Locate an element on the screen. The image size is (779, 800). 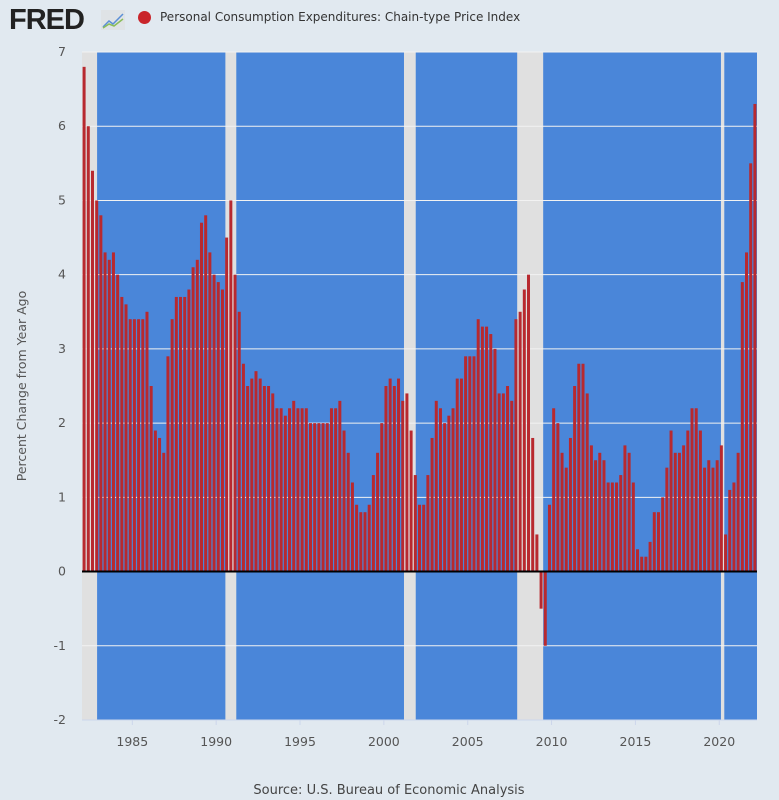
recession-shading is located at coordinates (409, 386).